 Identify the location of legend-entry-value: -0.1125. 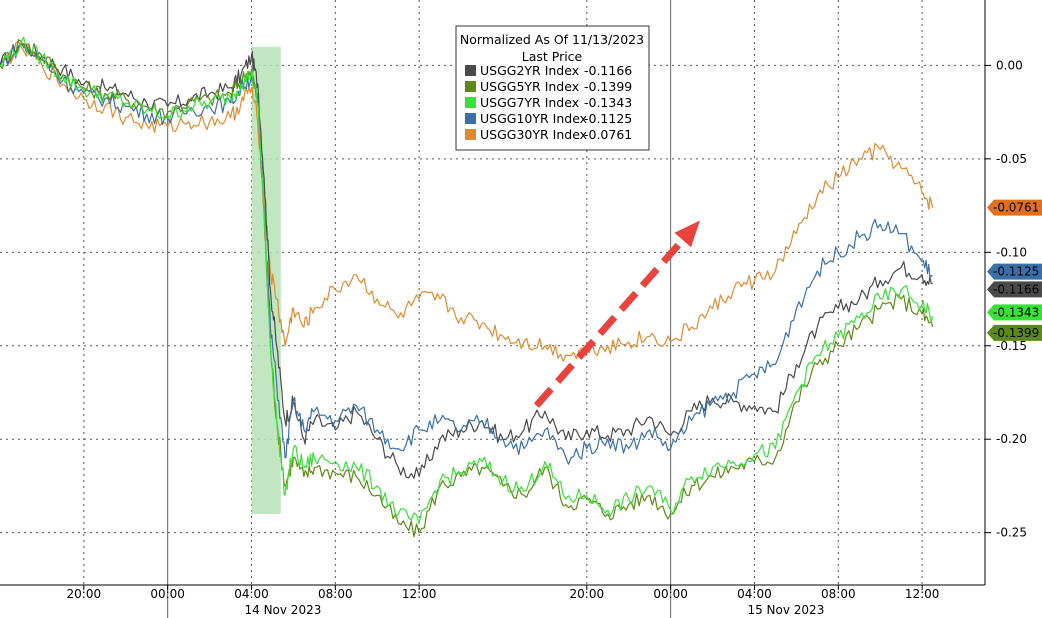
(608, 118).